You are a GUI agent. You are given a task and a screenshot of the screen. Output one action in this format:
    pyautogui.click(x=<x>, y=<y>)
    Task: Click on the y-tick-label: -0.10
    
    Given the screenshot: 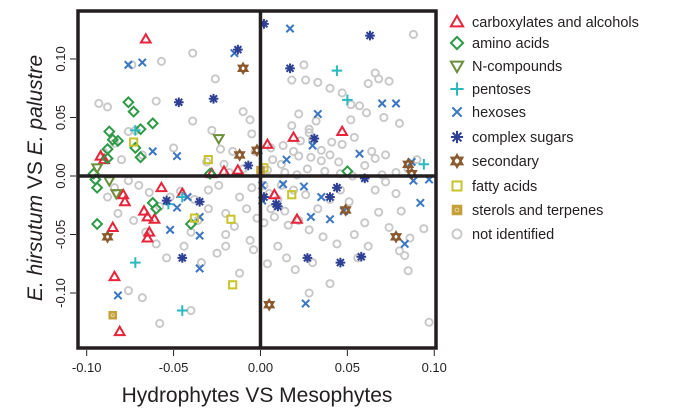 What is the action you would take?
    pyautogui.click(x=60, y=293)
    